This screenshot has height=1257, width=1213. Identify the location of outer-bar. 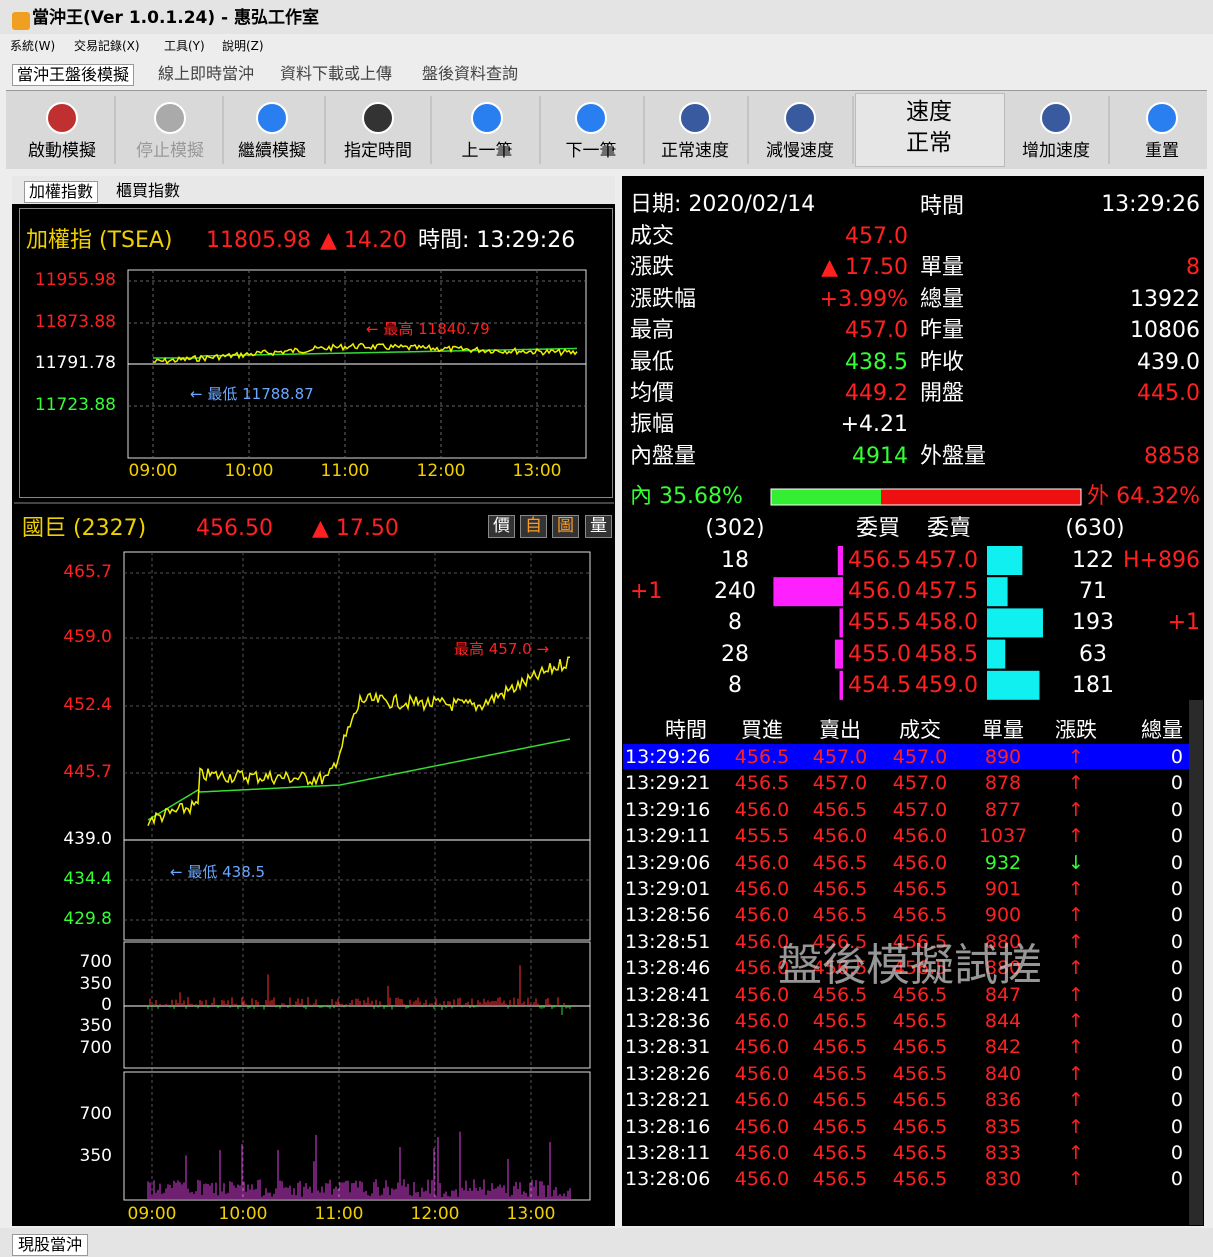
(981, 497).